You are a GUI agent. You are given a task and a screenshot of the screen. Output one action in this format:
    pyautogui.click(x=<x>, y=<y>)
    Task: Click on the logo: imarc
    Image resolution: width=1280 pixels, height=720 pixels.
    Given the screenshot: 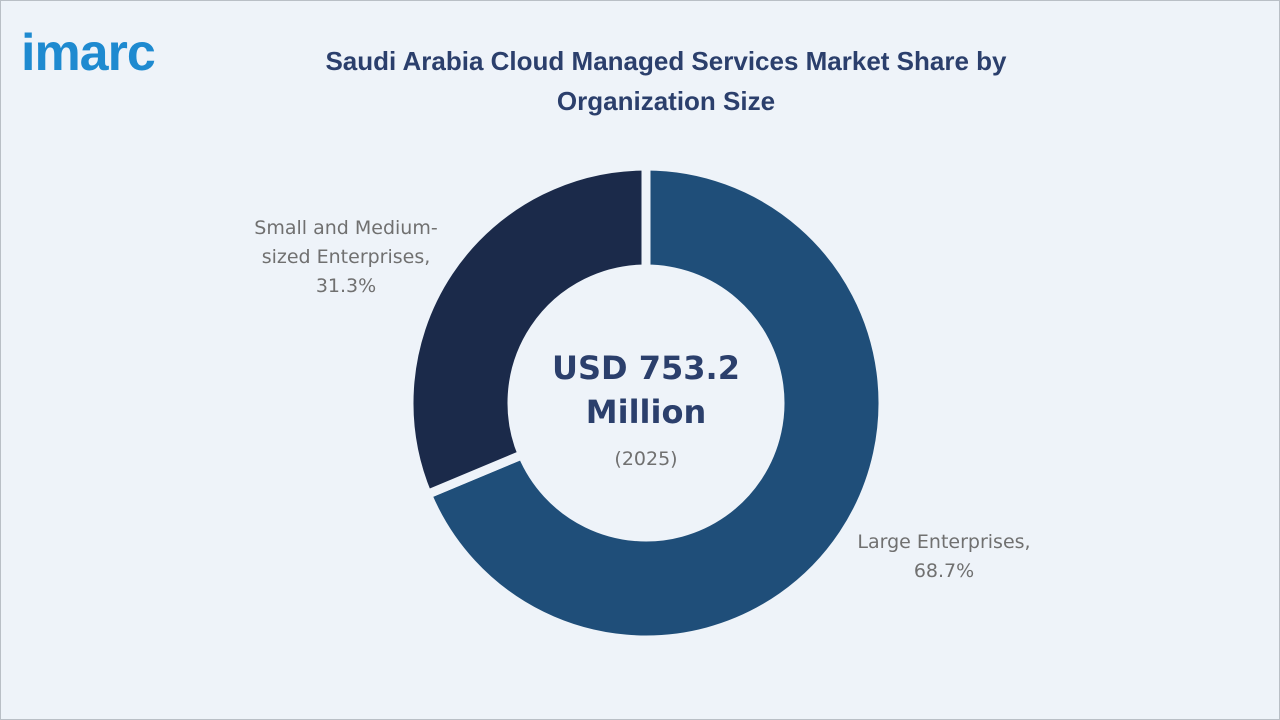 What is the action you would take?
    pyautogui.click(x=88, y=53)
    